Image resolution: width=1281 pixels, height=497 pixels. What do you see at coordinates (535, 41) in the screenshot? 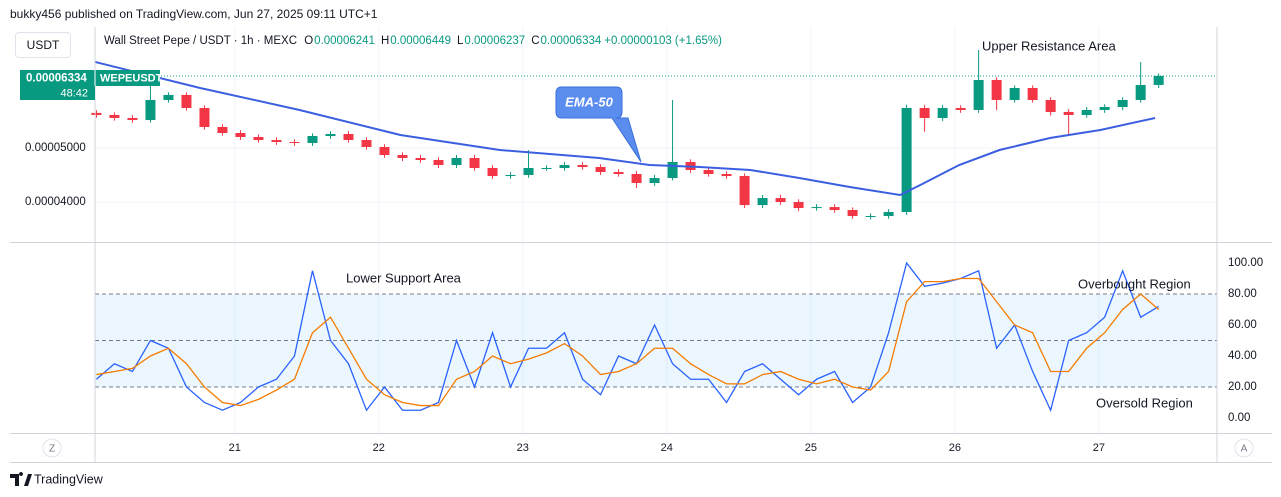
I see `legend-label: C` at bounding box center [535, 41].